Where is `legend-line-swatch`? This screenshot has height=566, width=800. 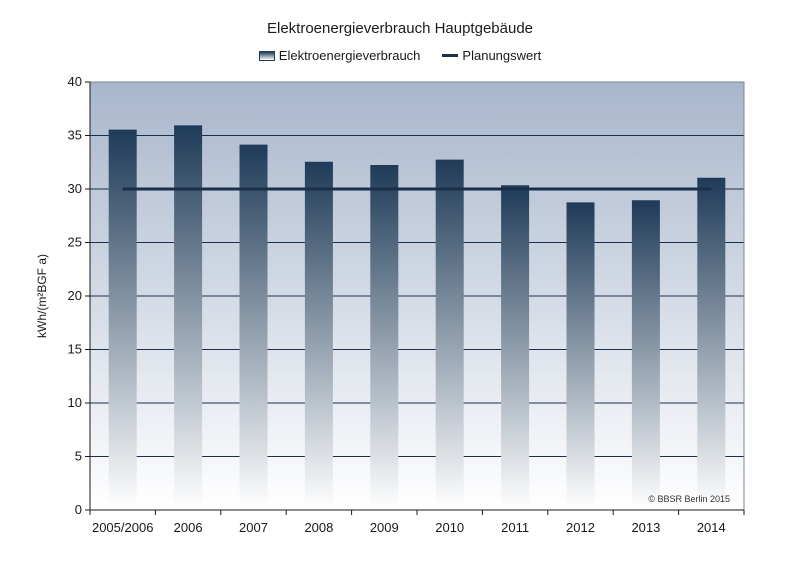 legend-line-swatch is located at coordinates (450, 55).